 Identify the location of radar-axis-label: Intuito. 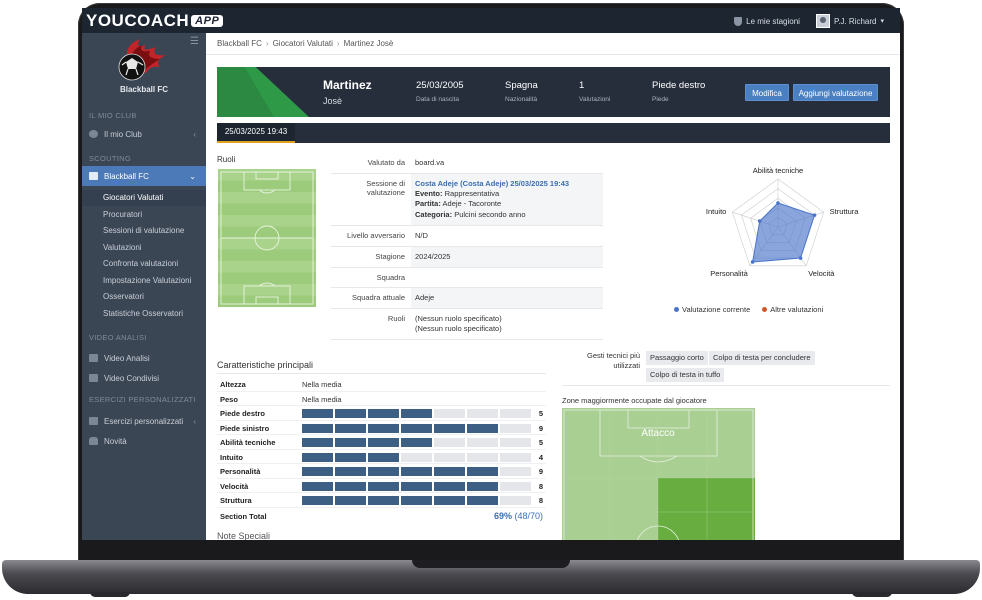
(716, 211).